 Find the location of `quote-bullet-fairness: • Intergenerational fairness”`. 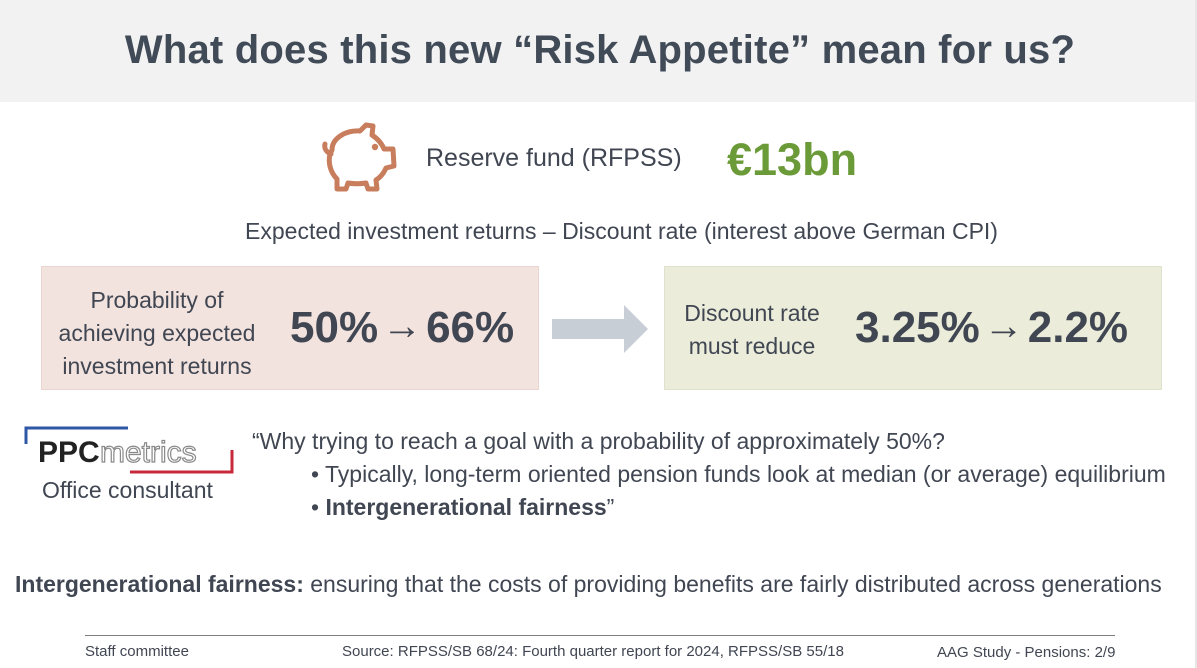

quote-bullet-fairness: • Intergenerational fairness” is located at coordinates (462, 507).